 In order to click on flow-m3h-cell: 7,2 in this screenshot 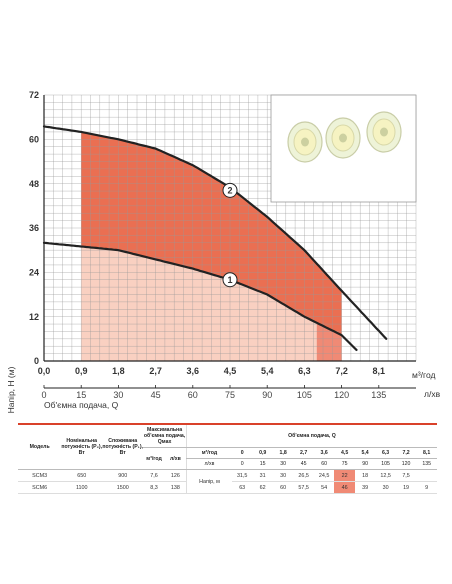, I will do `click(406, 453)`.